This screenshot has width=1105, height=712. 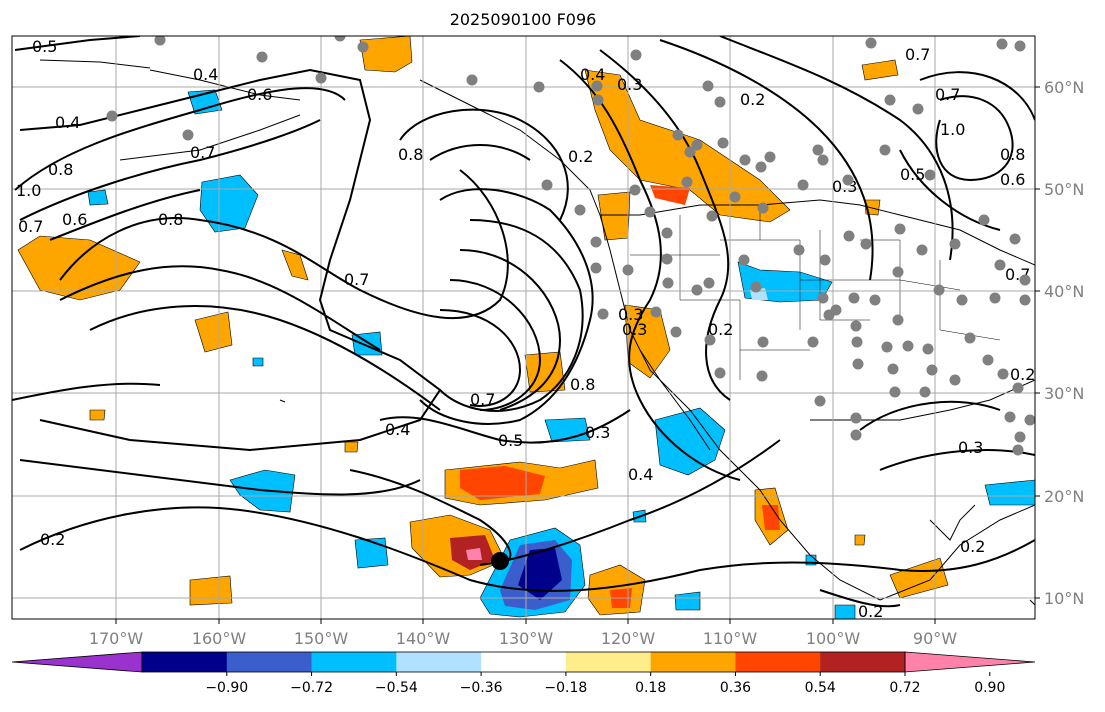 What do you see at coordinates (481, 688) in the screenshot?
I see `colorbar-tick-label: −0.36` at bounding box center [481, 688].